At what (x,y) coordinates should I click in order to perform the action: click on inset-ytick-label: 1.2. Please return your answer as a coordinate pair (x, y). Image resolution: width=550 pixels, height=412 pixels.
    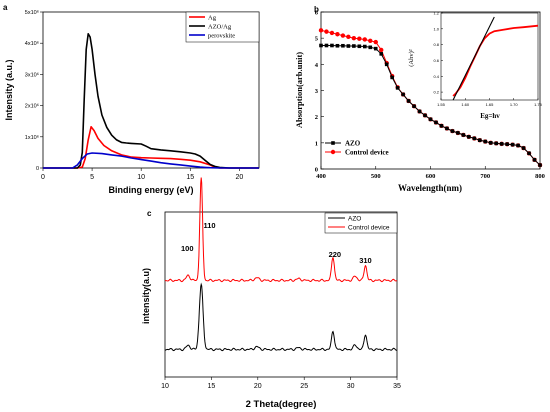
    Looking at the image, I should click on (436, 13).